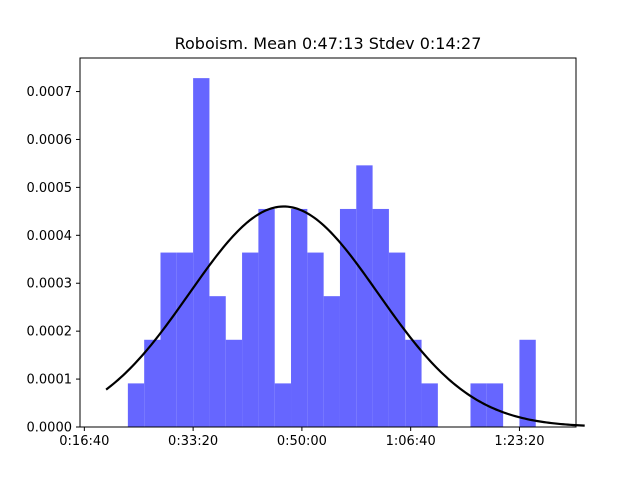 This screenshot has width=640, height=480. Describe the element at coordinates (50, 92) in the screenshot. I see `y-tick-label-7: 0.0007` at that location.